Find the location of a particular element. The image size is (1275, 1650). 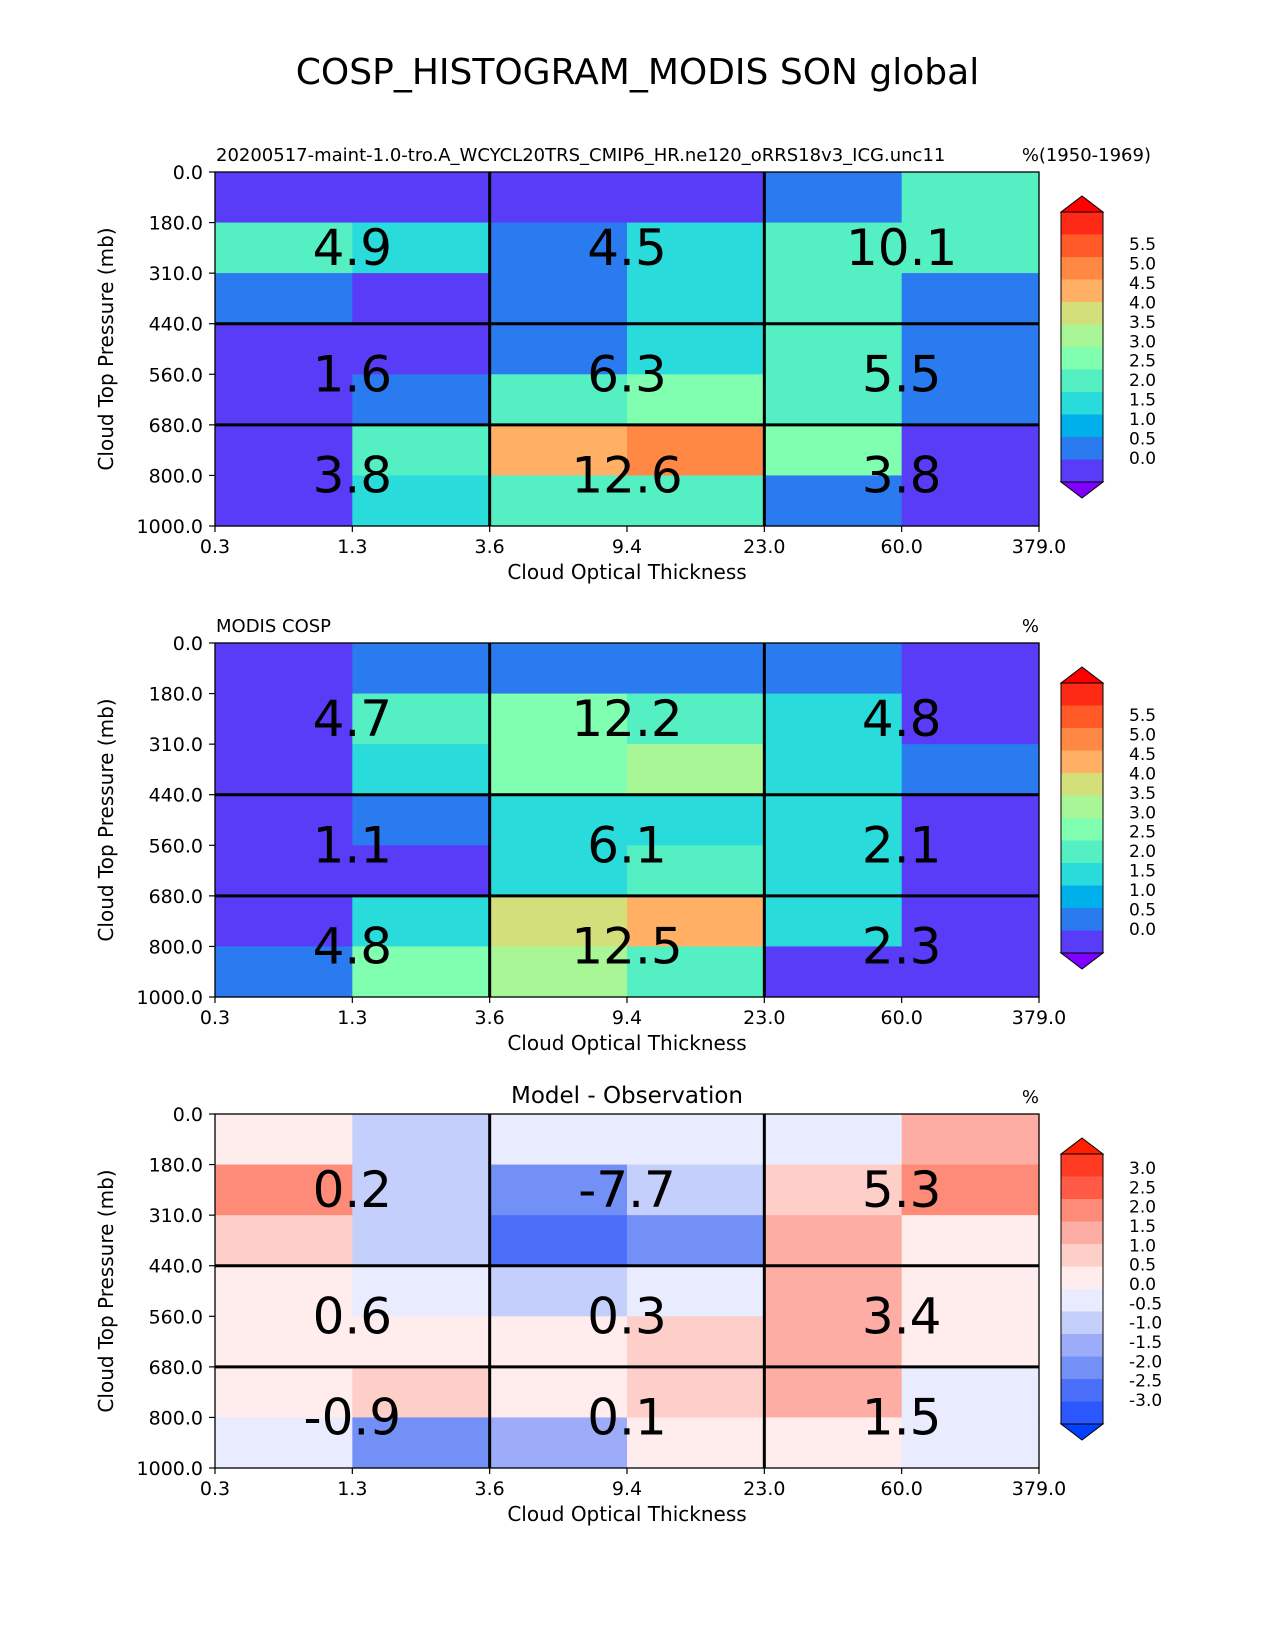

x-tick-label: 379.0 is located at coordinates (1039, 547).